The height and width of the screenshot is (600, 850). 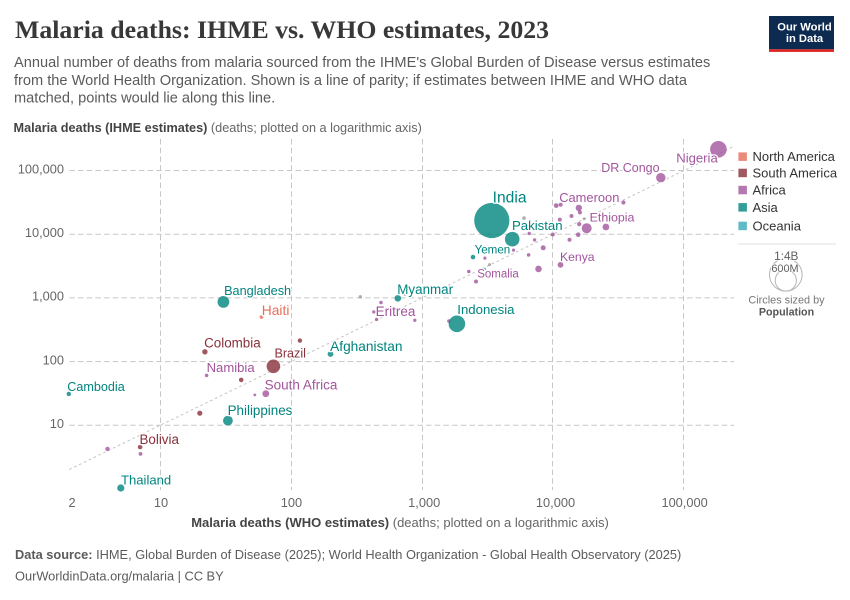 I want to click on svg-text: Haiti, so click(x=276, y=310).